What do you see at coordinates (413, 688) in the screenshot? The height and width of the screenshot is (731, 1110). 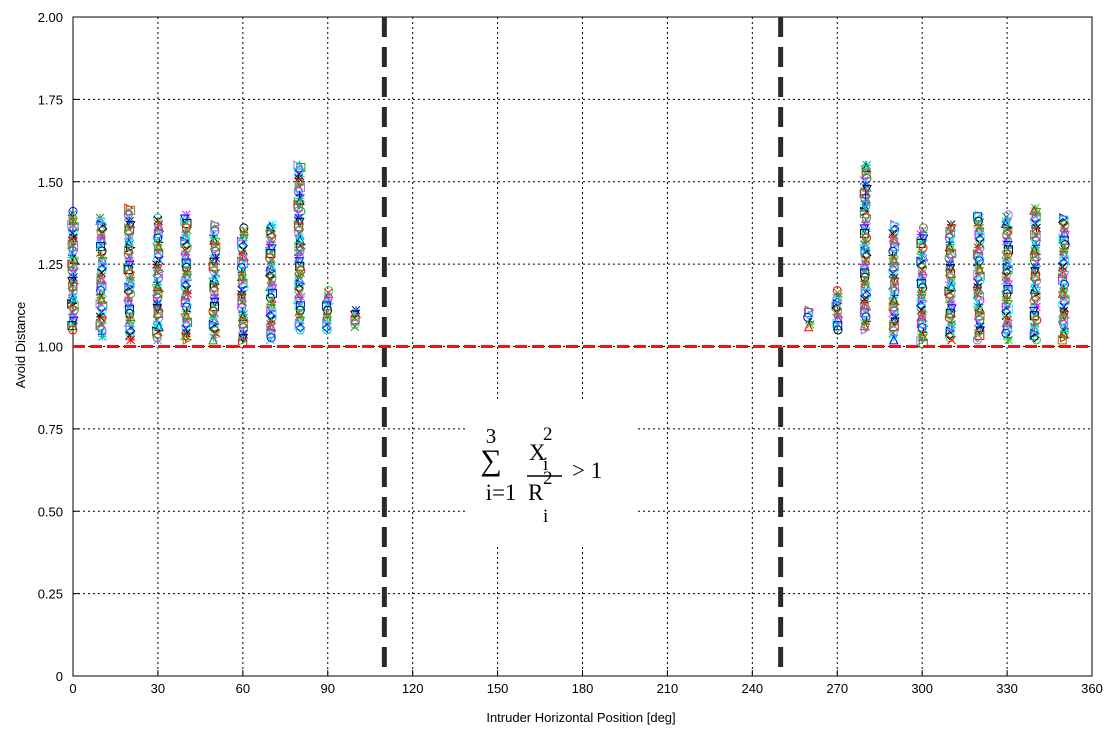 I see `x-tick-label: 120` at bounding box center [413, 688].